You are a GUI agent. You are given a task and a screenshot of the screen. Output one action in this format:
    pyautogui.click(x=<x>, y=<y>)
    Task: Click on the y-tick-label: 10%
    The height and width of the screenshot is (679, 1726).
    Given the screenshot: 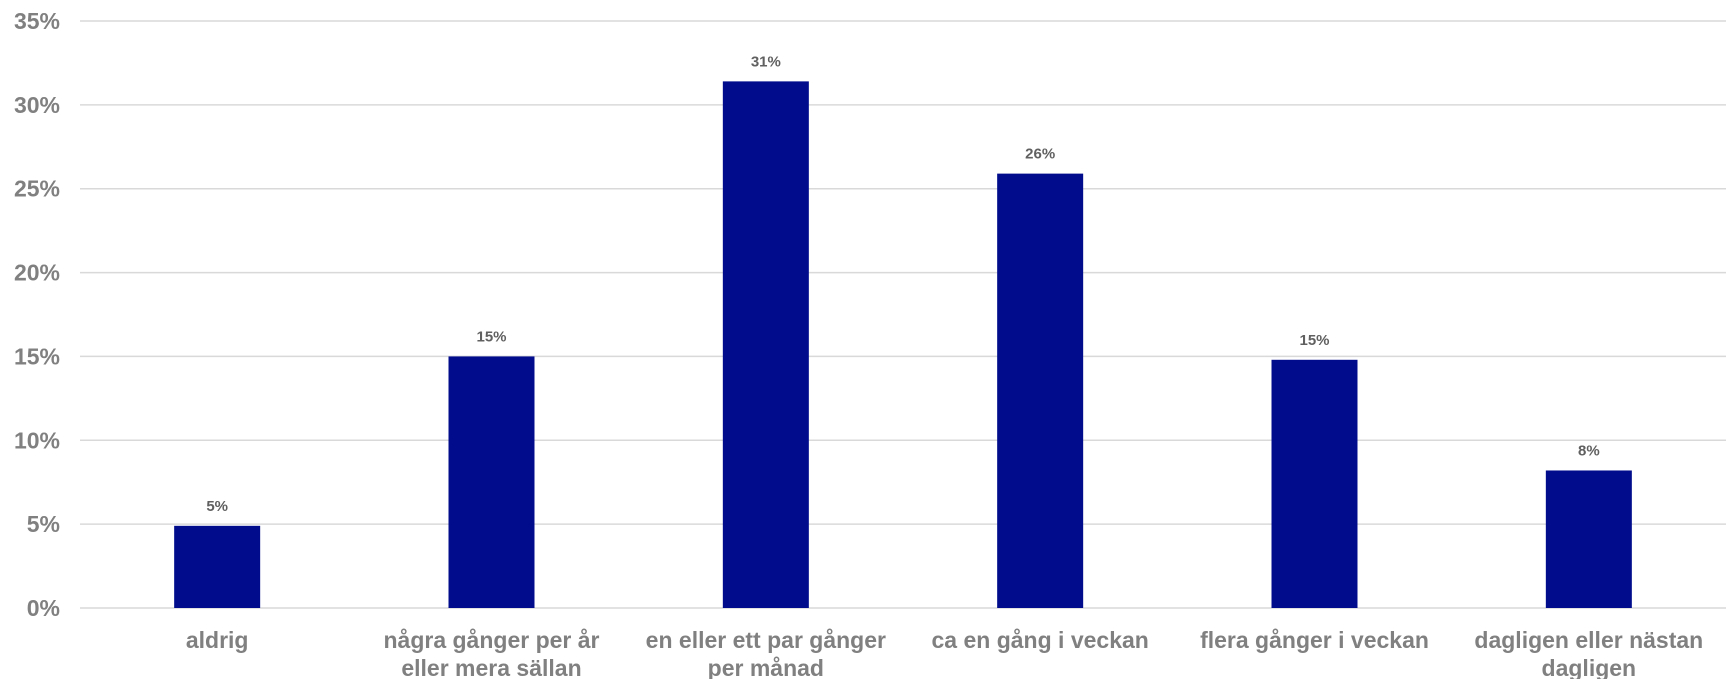 What is the action you would take?
    pyautogui.click(x=37, y=440)
    